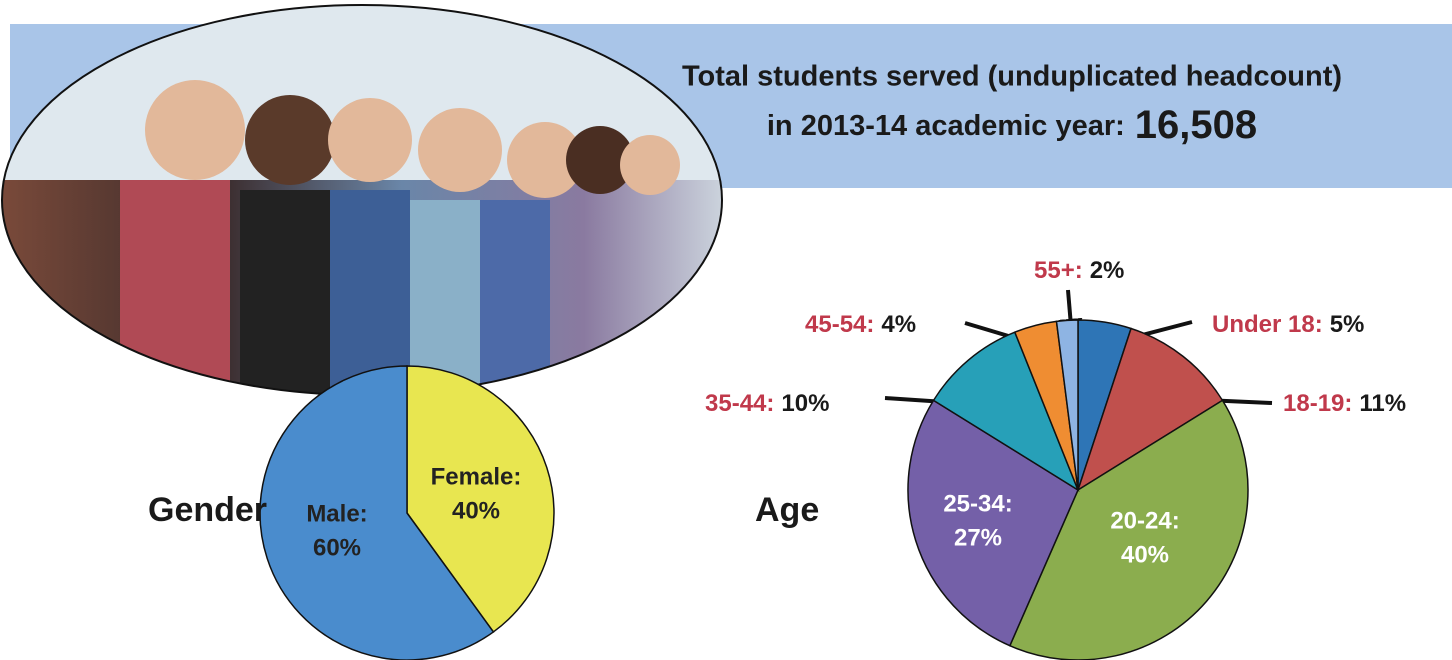  Describe the element at coordinates (805, 403) in the screenshot. I see `slice-value: 10%` at that location.